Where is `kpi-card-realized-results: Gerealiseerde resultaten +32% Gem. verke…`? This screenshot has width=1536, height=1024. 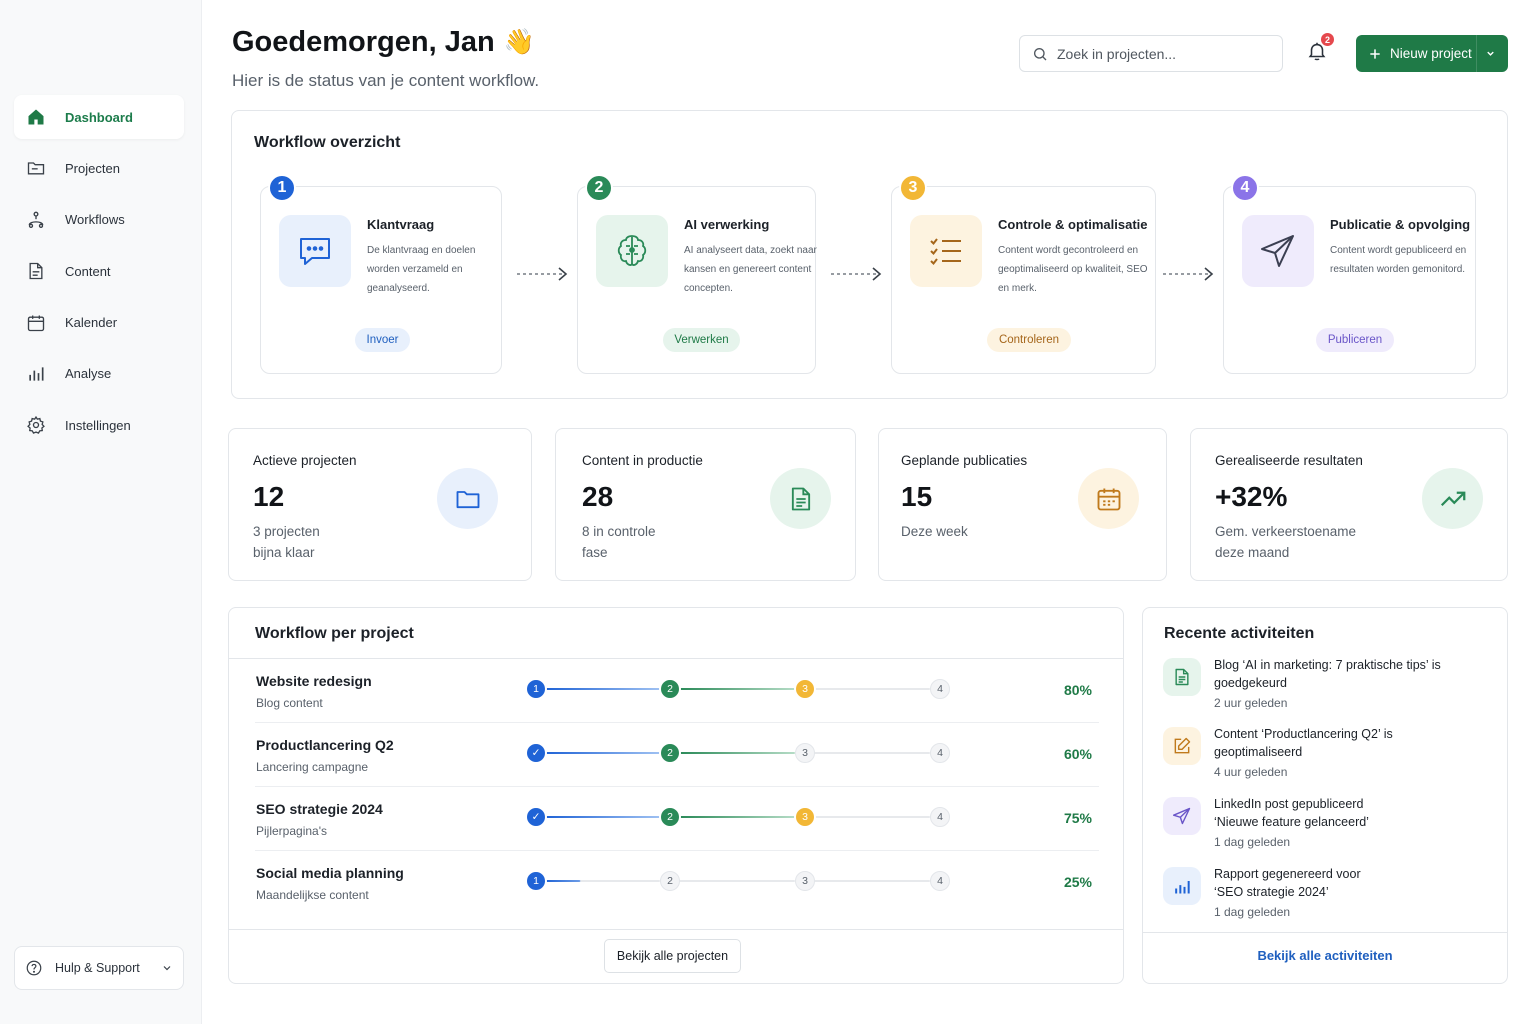
kpi-card-realized-results: Gerealiseerde resultaten +32% Gem. verke… is located at coordinates (1349, 504).